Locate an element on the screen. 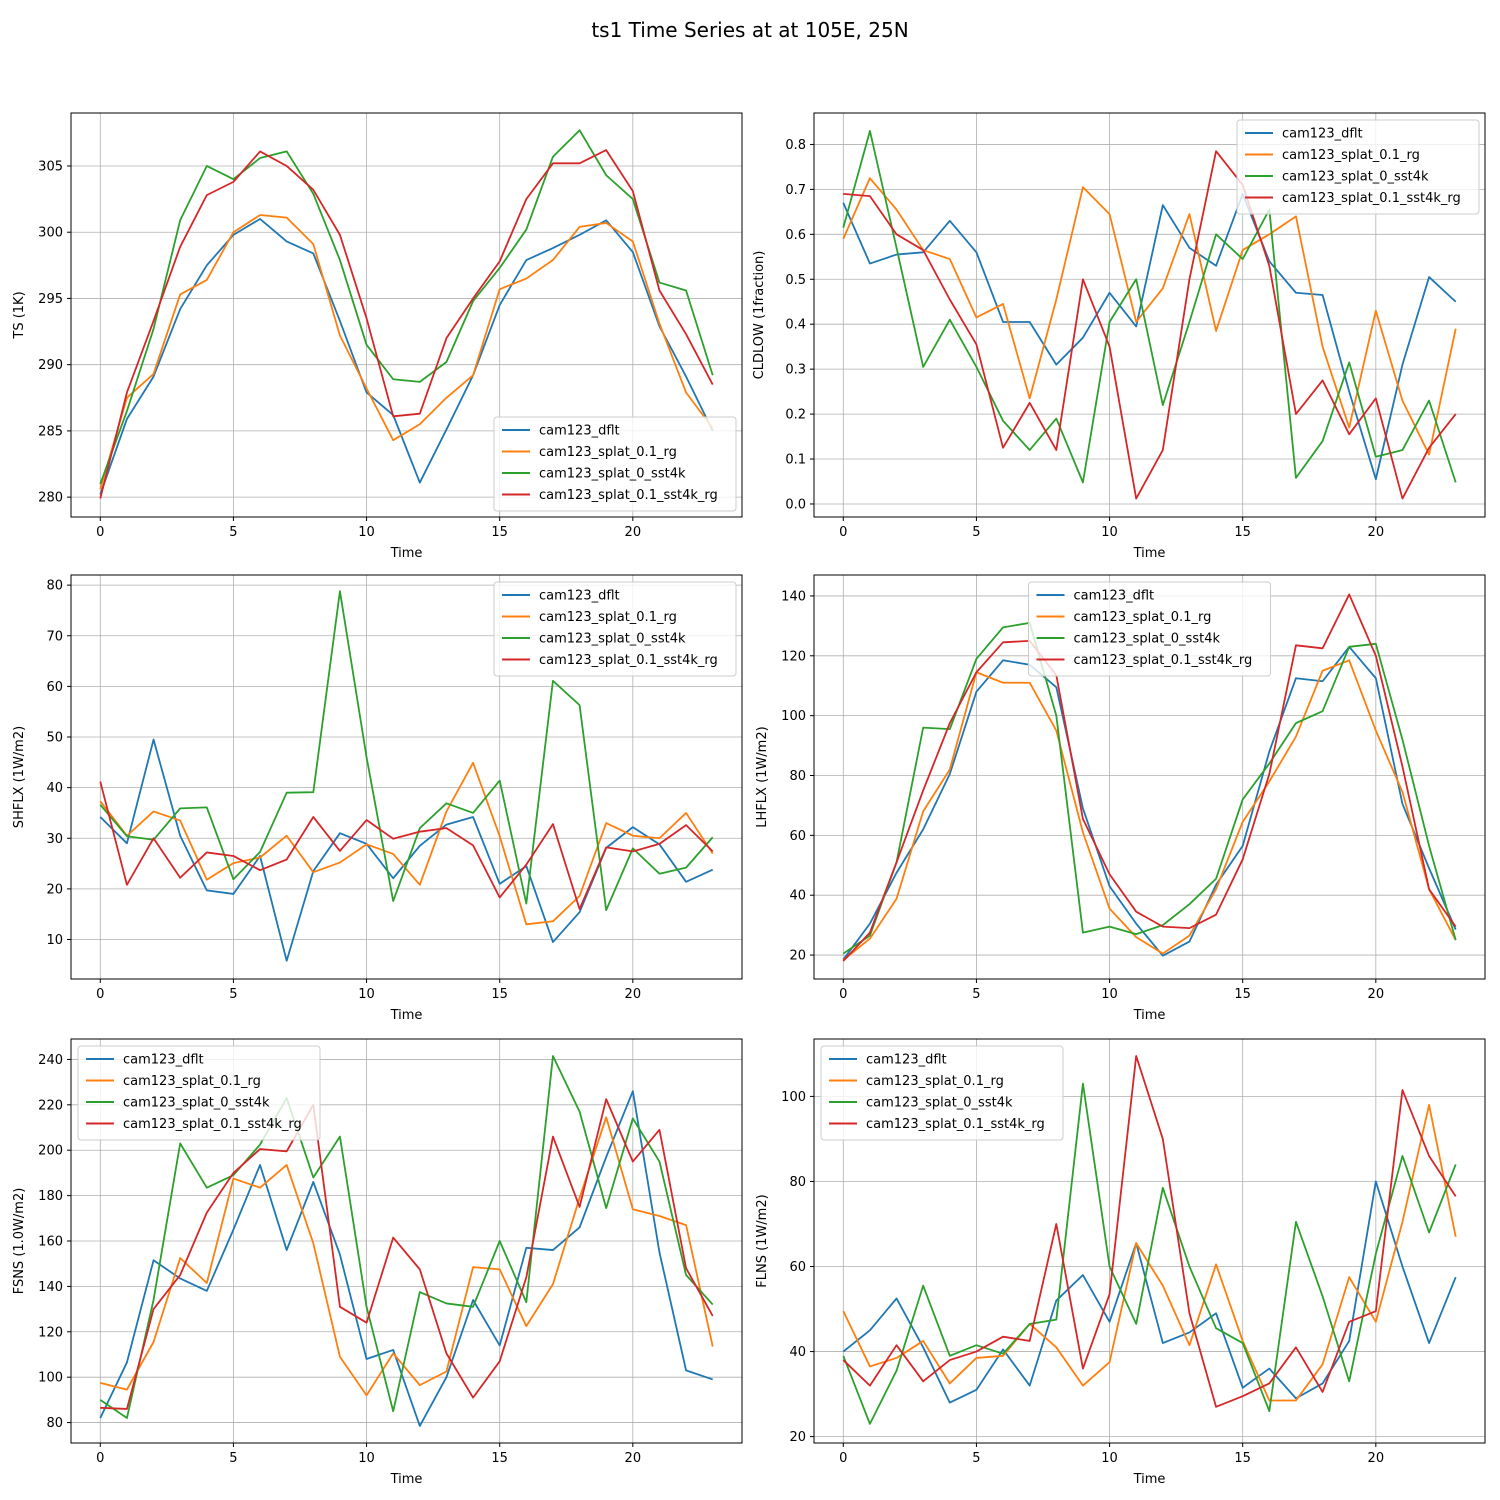  y-axis-label: FSNS (1.0W/m2) is located at coordinates (19, 1241).